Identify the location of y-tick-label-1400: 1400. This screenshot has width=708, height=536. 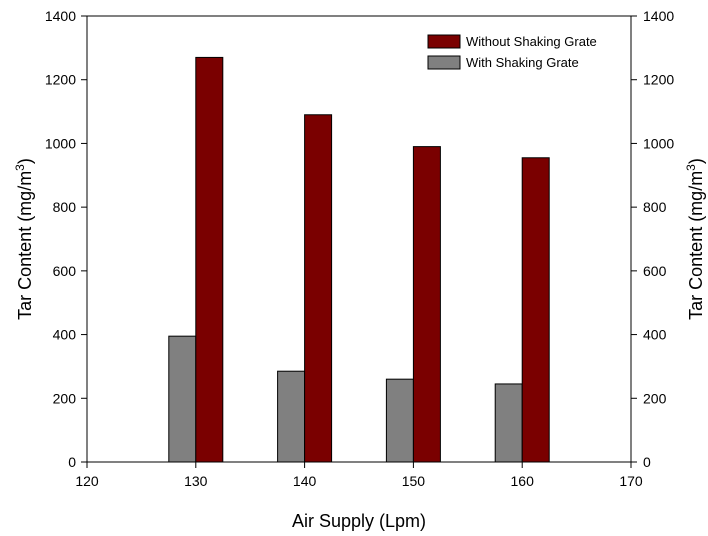
(60, 16).